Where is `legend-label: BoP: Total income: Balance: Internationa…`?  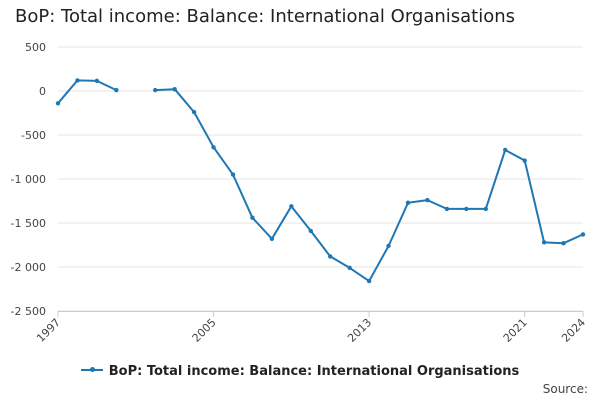 legend-label: BoP: Total income: Balance: Internationa… is located at coordinates (314, 371).